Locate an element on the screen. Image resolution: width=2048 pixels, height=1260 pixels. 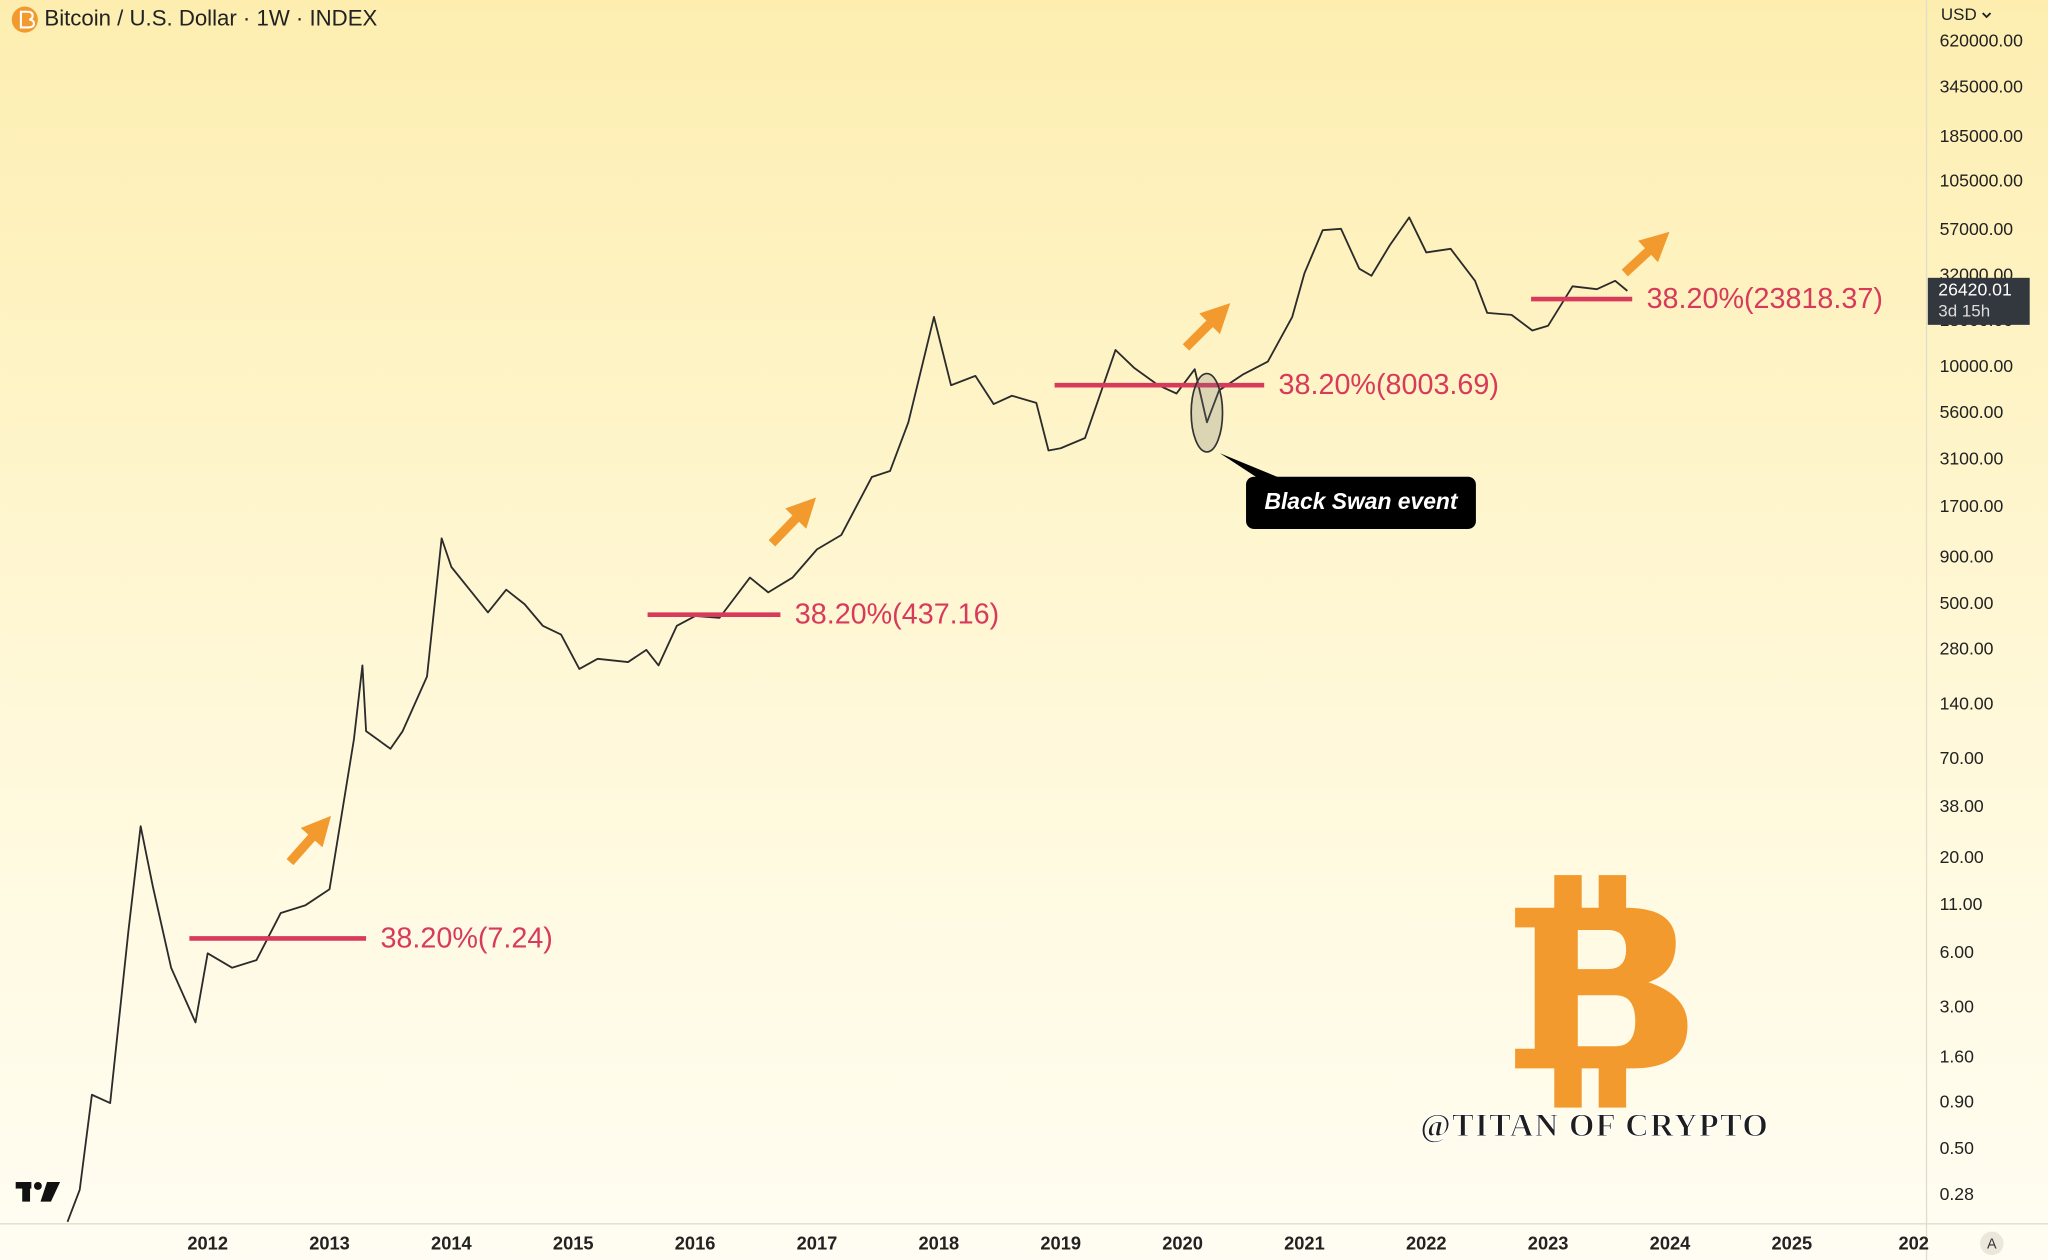
x-tick-label: 2013 is located at coordinates (329, 1243).